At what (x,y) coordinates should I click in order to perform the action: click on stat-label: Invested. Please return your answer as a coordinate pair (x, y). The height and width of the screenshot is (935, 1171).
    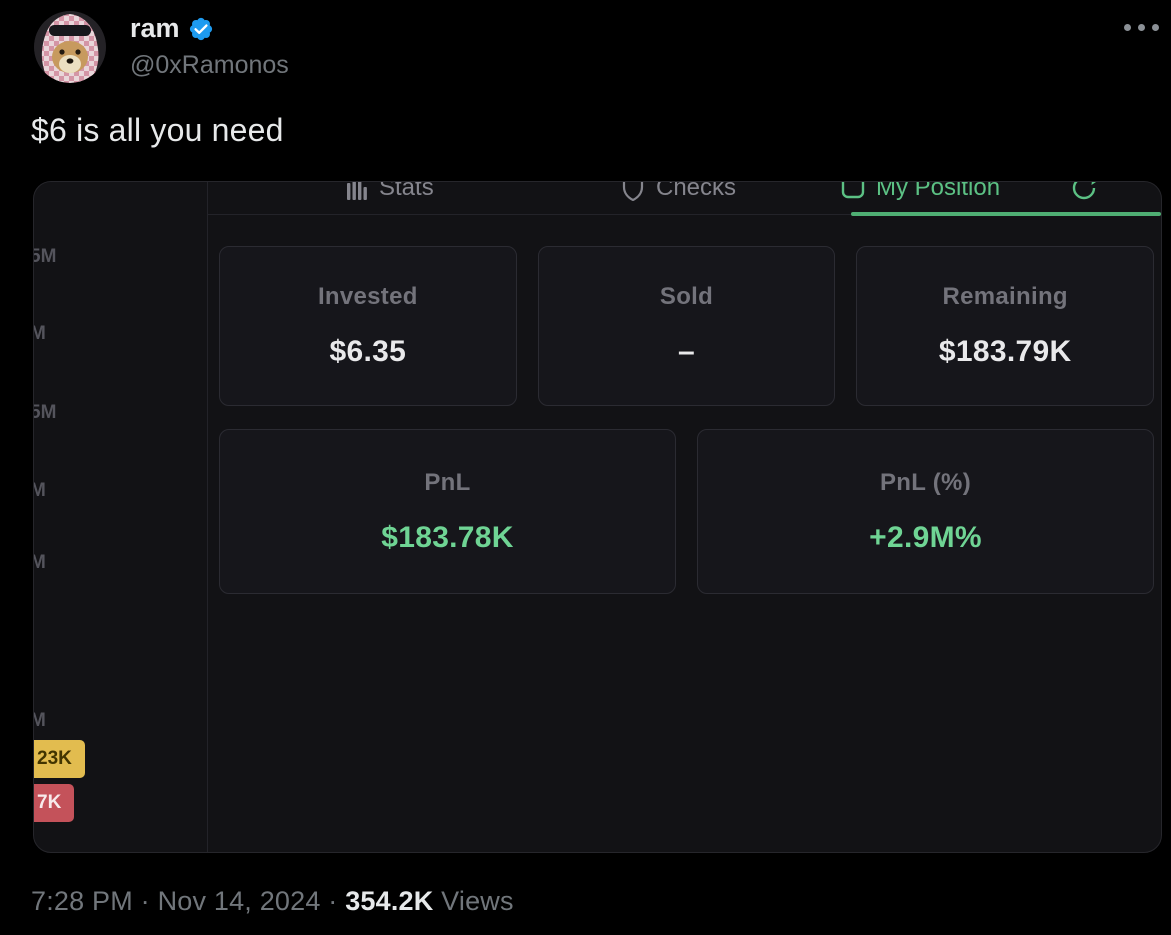
    Looking at the image, I should click on (367, 296).